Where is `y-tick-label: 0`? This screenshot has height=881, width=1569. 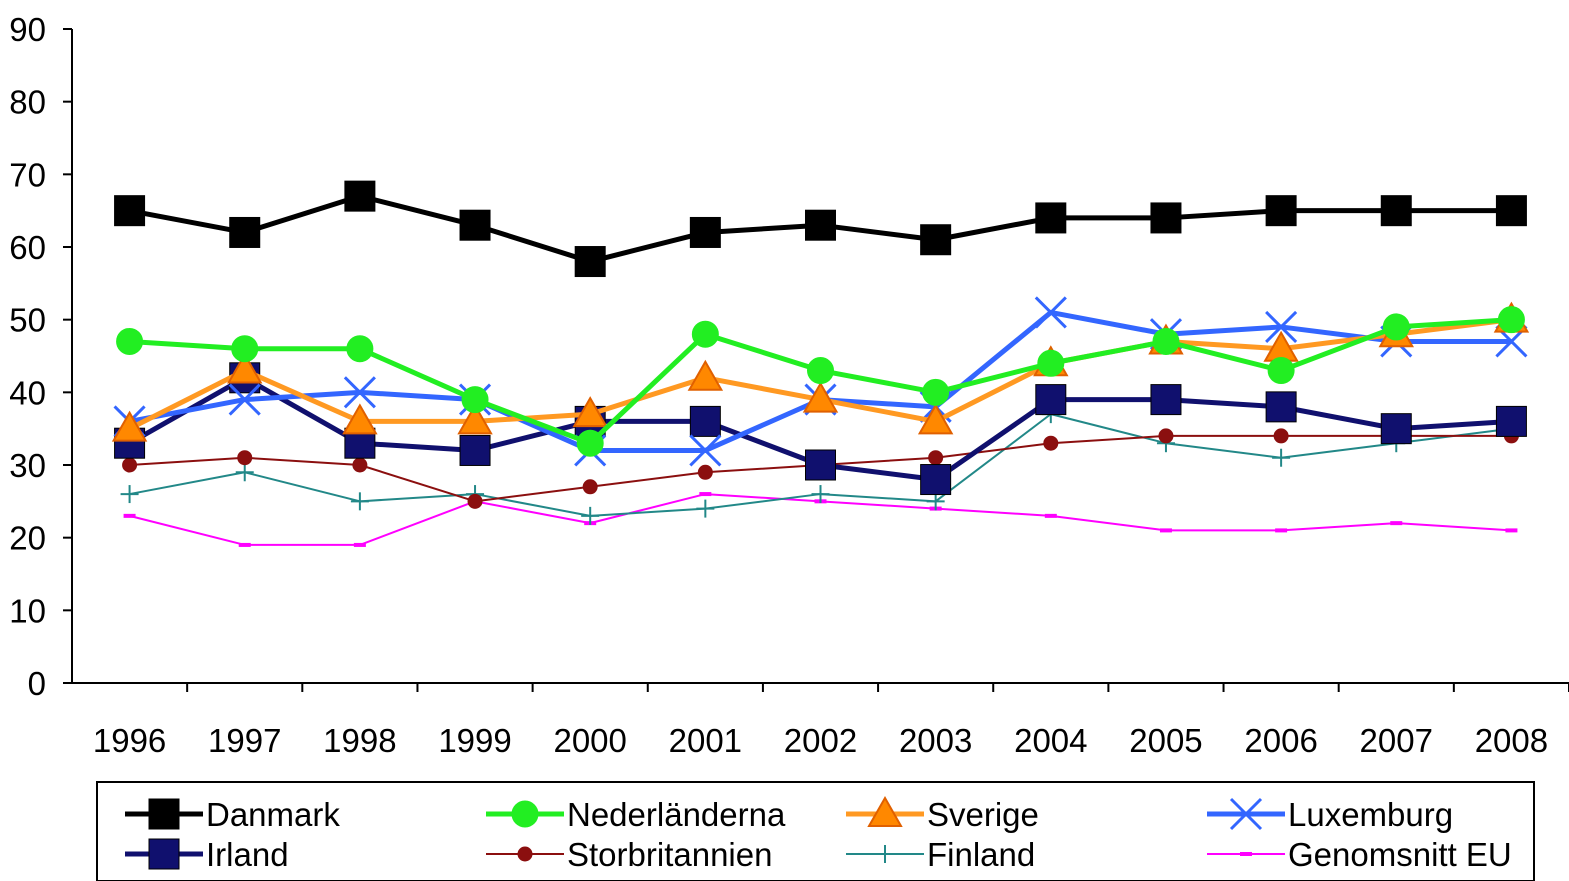 y-tick-label: 0 is located at coordinates (37, 683).